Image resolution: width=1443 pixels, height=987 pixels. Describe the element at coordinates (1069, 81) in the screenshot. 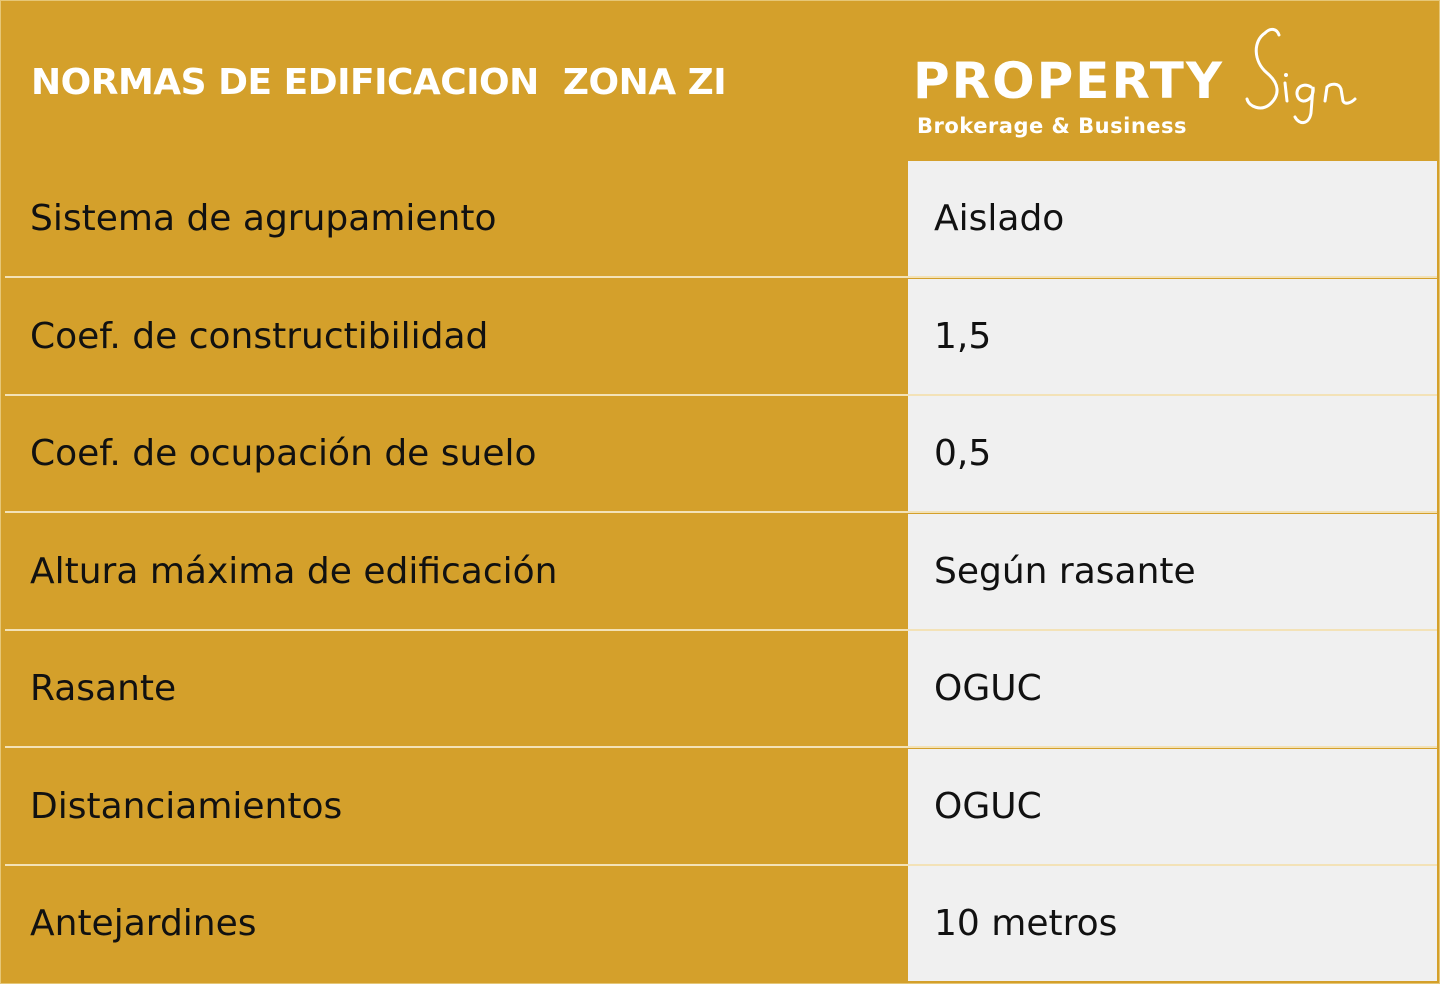

I see `logo-wordmark: PROPERTY` at that location.